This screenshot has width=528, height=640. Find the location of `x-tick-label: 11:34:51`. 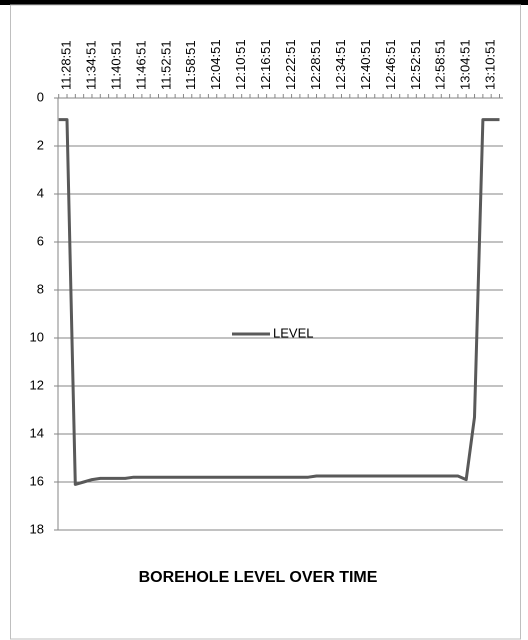

x-tick-label: 11:34:51 is located at coordinates (90, 65).